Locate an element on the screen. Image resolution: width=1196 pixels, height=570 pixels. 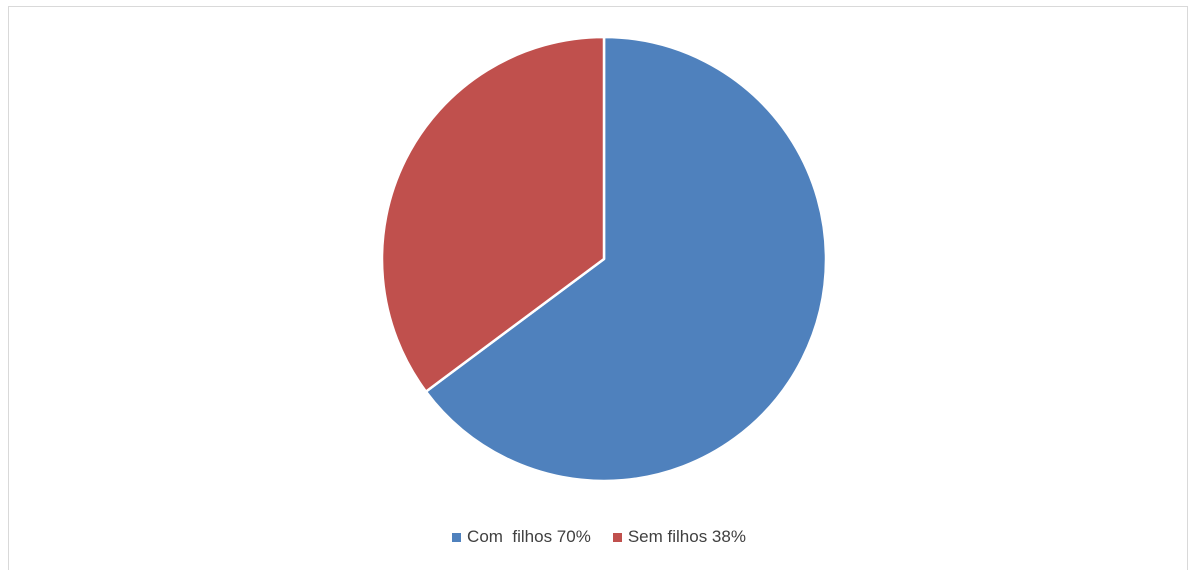
legend-label-com-filhos: Com filhos 70% is located at coordinates (529, 536).